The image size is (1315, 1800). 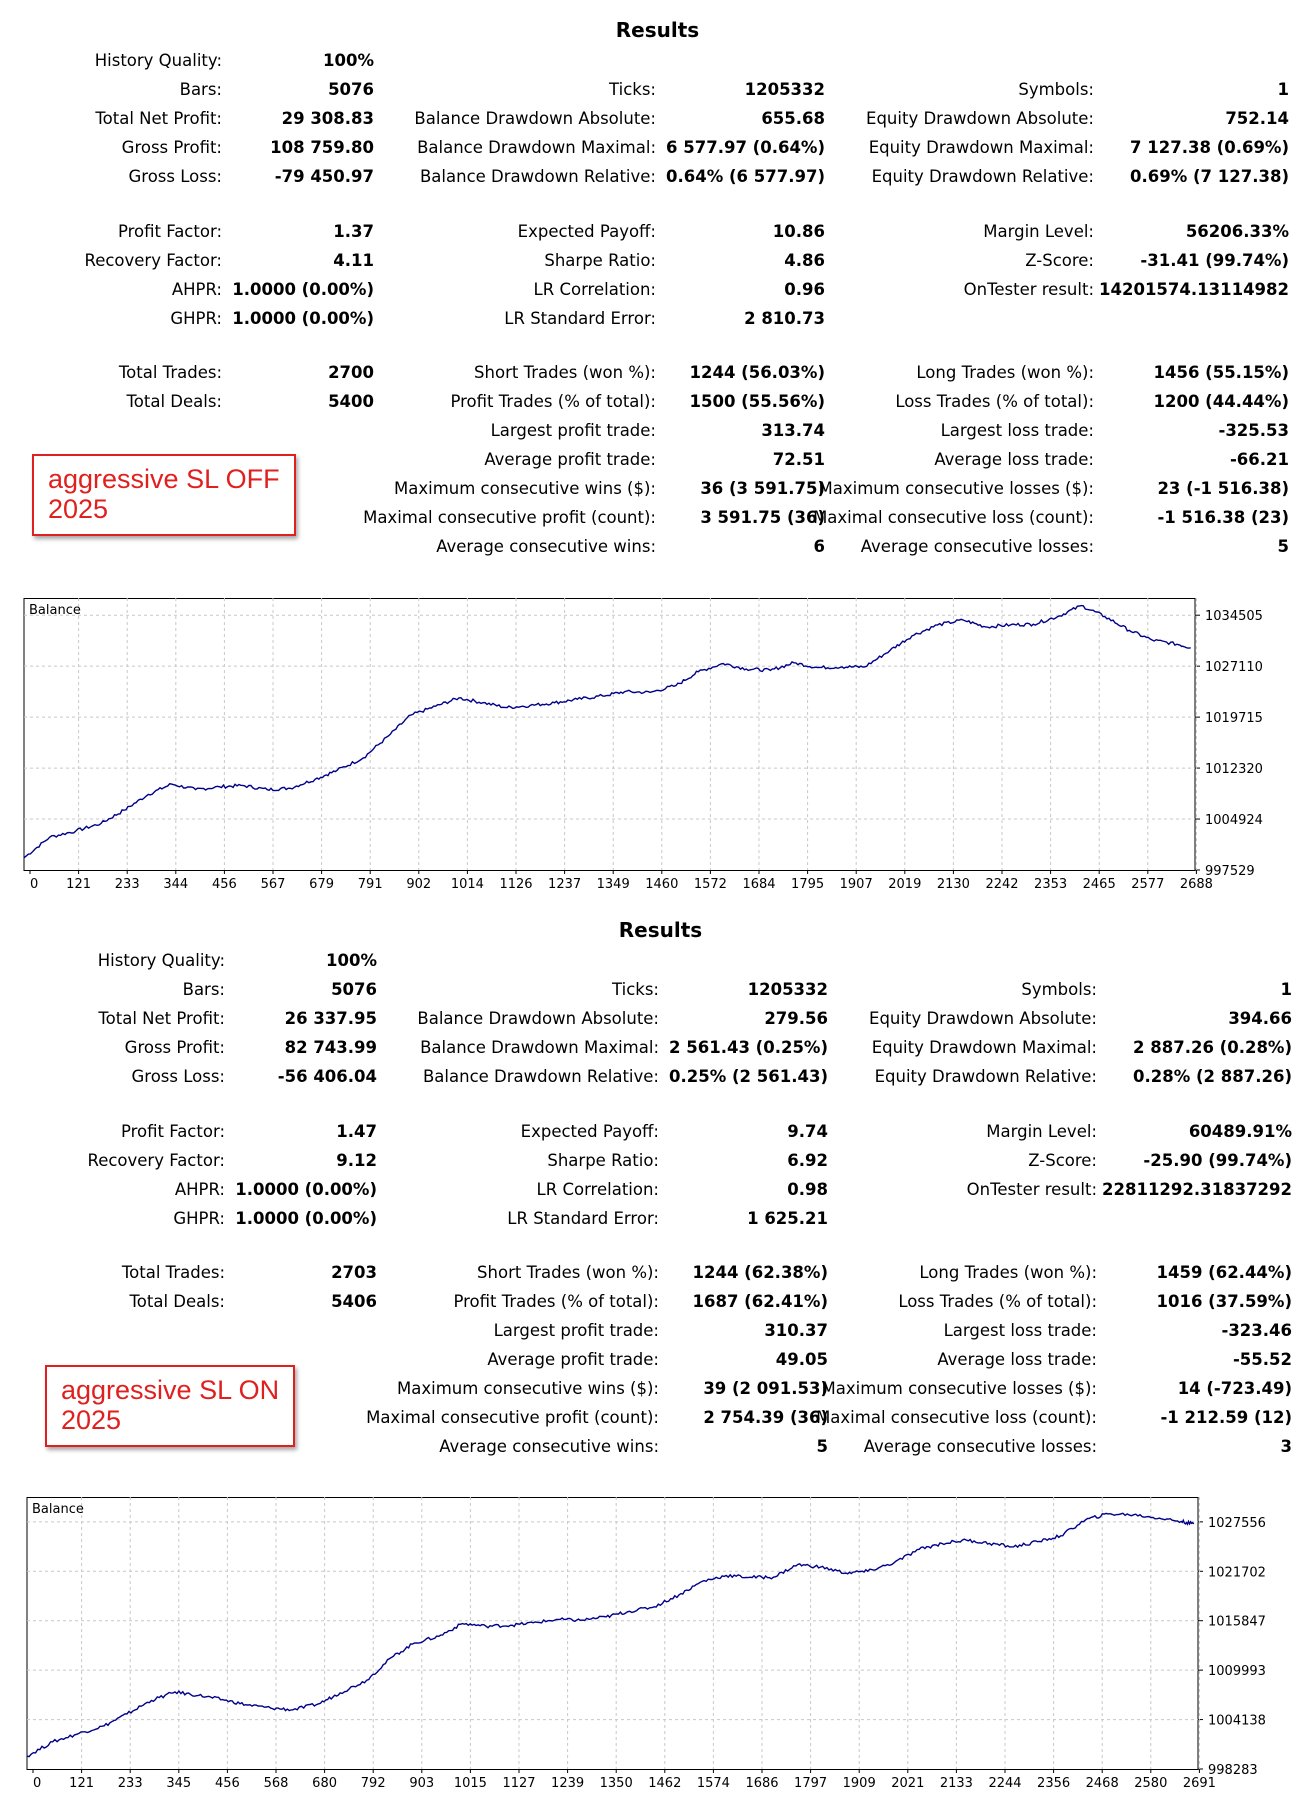 What do you see at coordinates (1253, 430) in the screenshot?
I see `largest-loss-trade-value: -325.53` at bounding box center [1253, 430].